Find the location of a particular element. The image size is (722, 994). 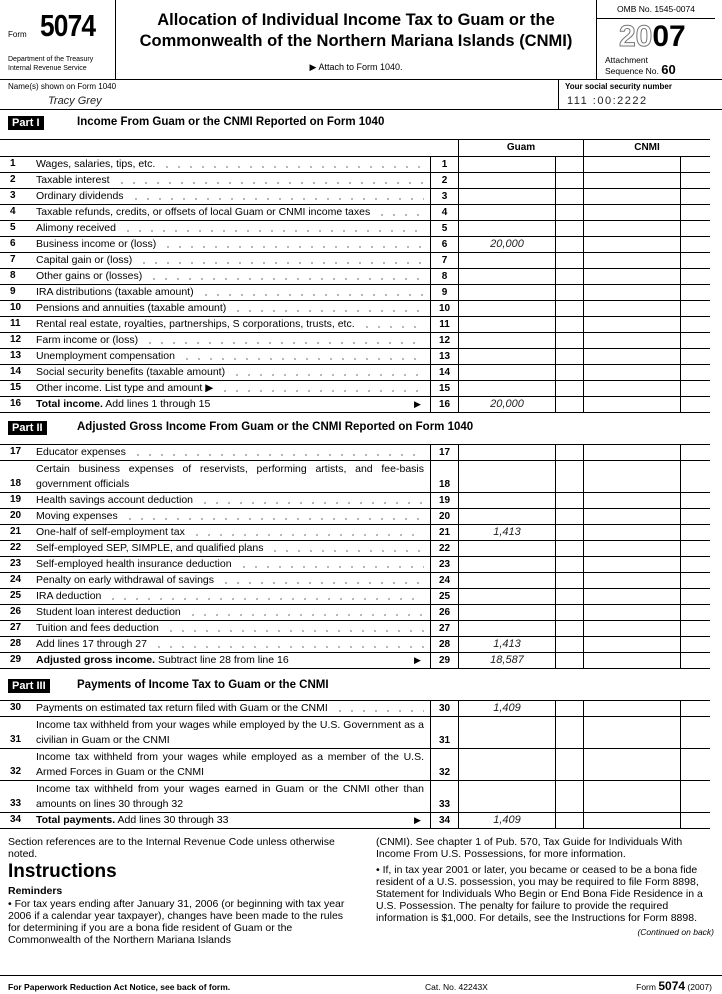

guam-amount: 18,587 is located at coordinates (506, 661).